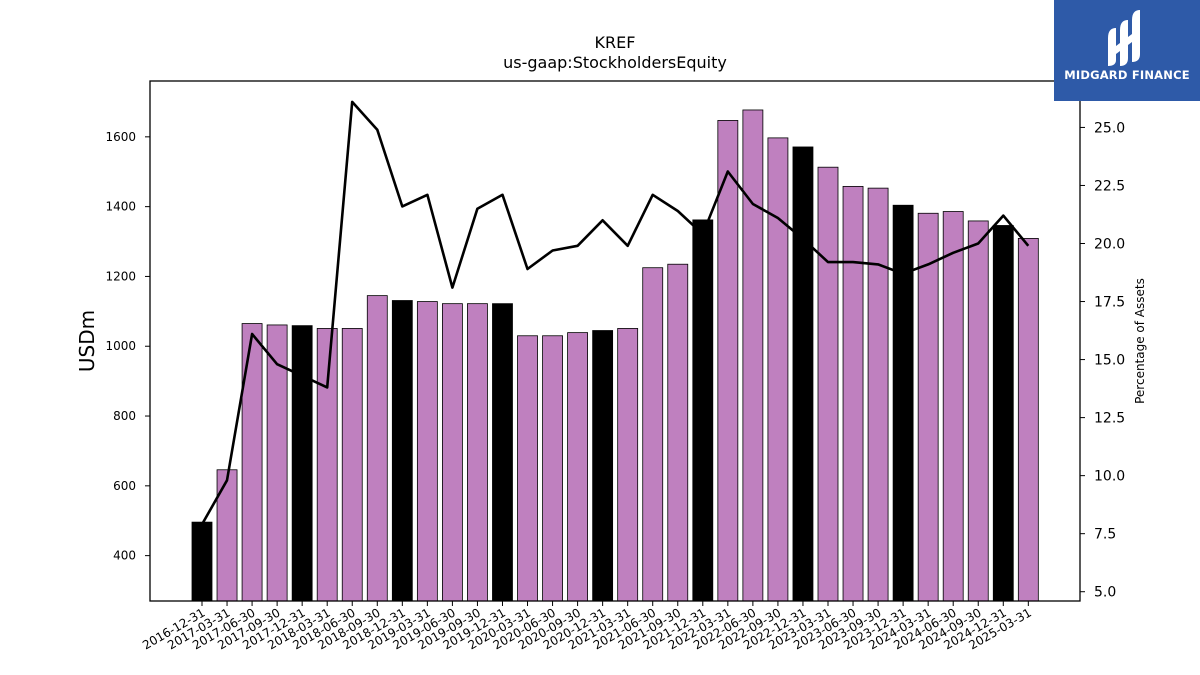 Image resolution: width=1200 pixels, height=675 pixels. Describe the element at coordinates (1105, 593) in the screenshot. I see `y-right-tick-label-5.0: 5.0` at that location.